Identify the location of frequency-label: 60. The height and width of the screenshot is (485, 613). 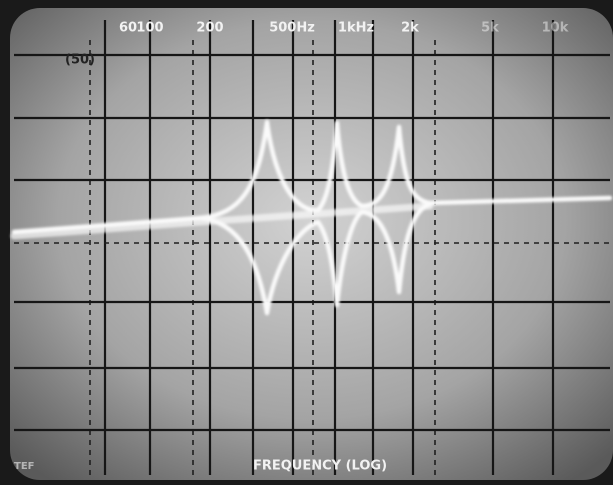
(128, 28).